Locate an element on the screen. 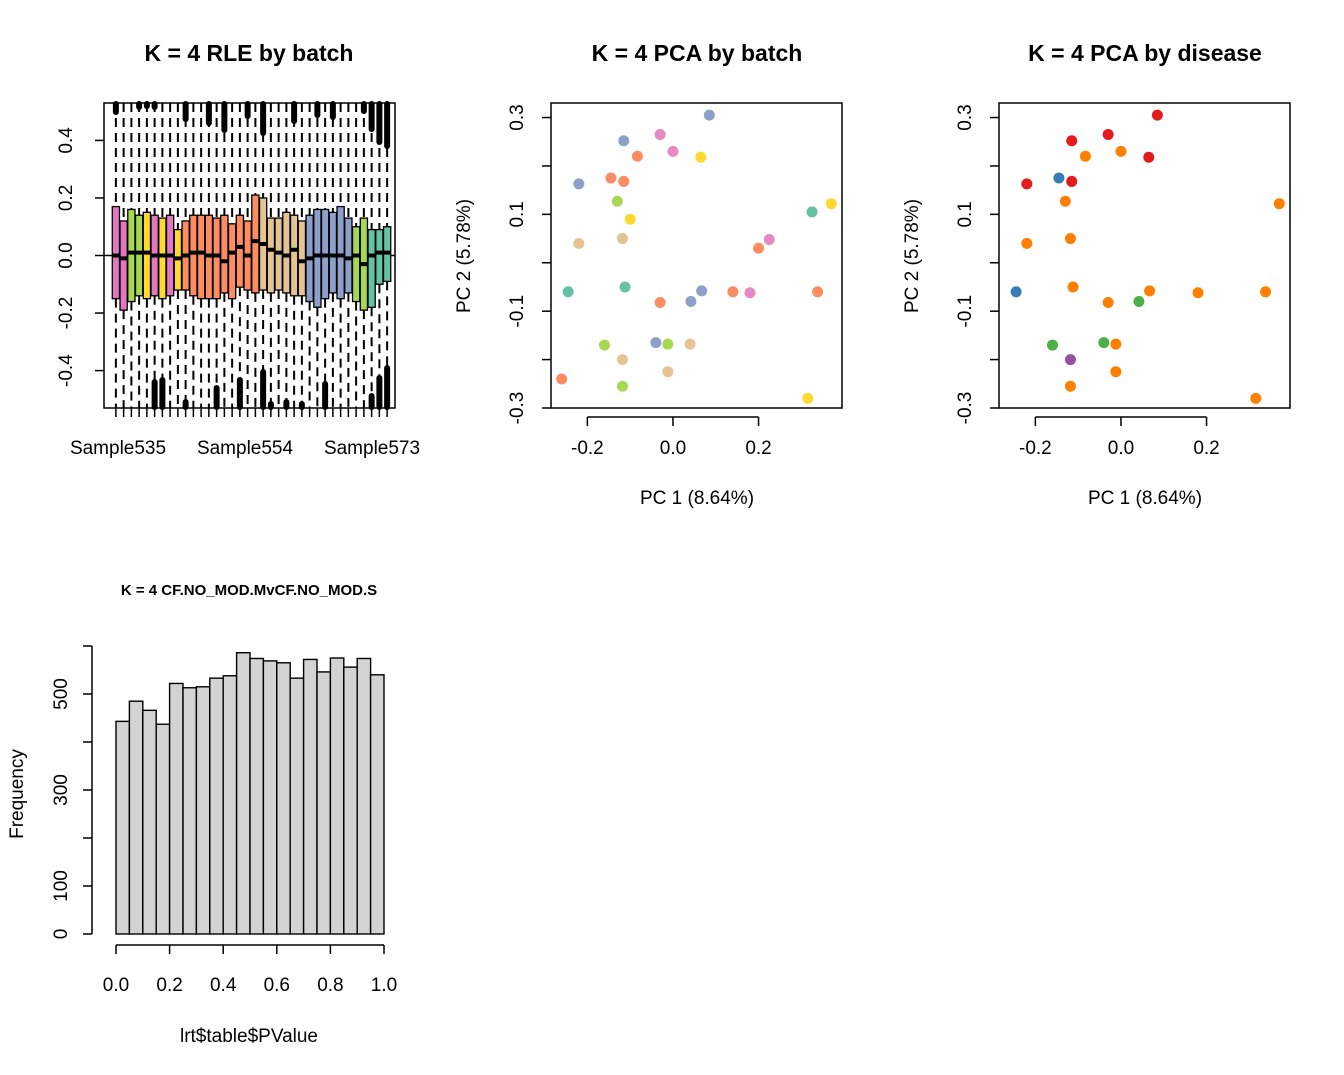 The image size is (1344, 1075). histogram-bars is located at coordinates (250, 793).